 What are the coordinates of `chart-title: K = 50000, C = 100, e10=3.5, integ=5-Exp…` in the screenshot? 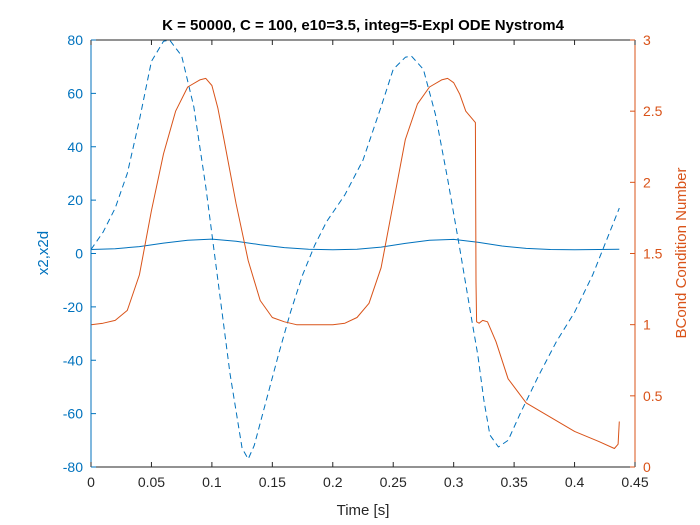 It's located at (363, 25).